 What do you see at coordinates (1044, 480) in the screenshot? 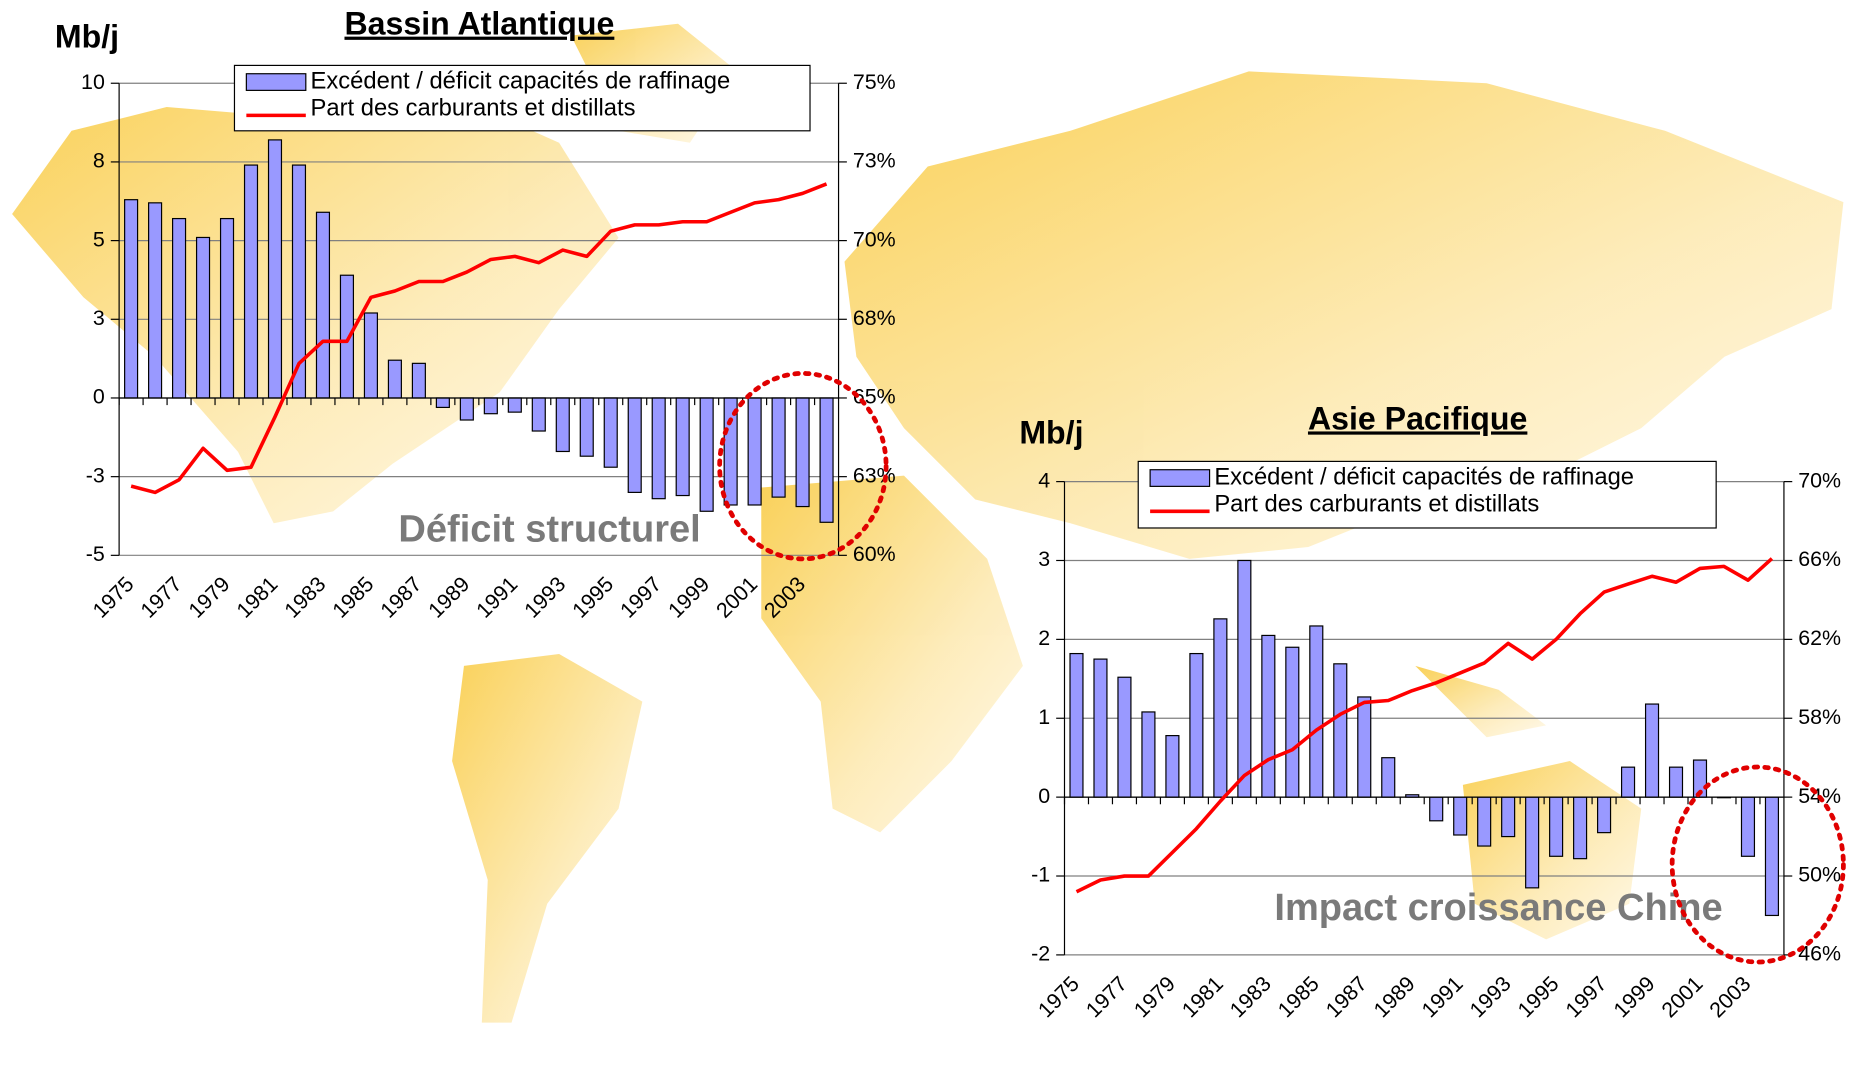
I see `y-tick-label: 4` at bounding box center [1044, 480].